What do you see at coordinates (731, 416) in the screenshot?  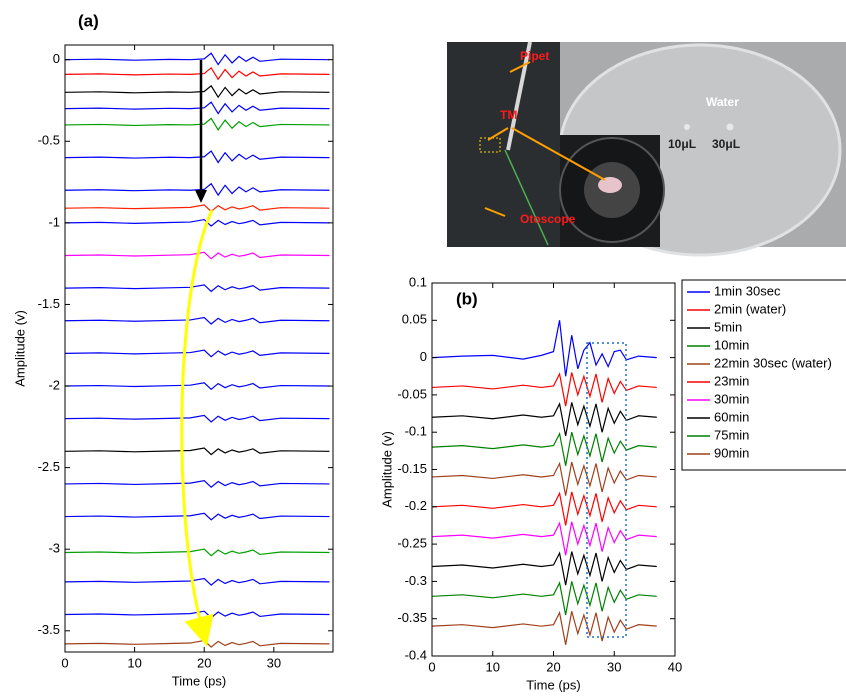 I see `legend-label: 60min` at bounding box center [731, 416].